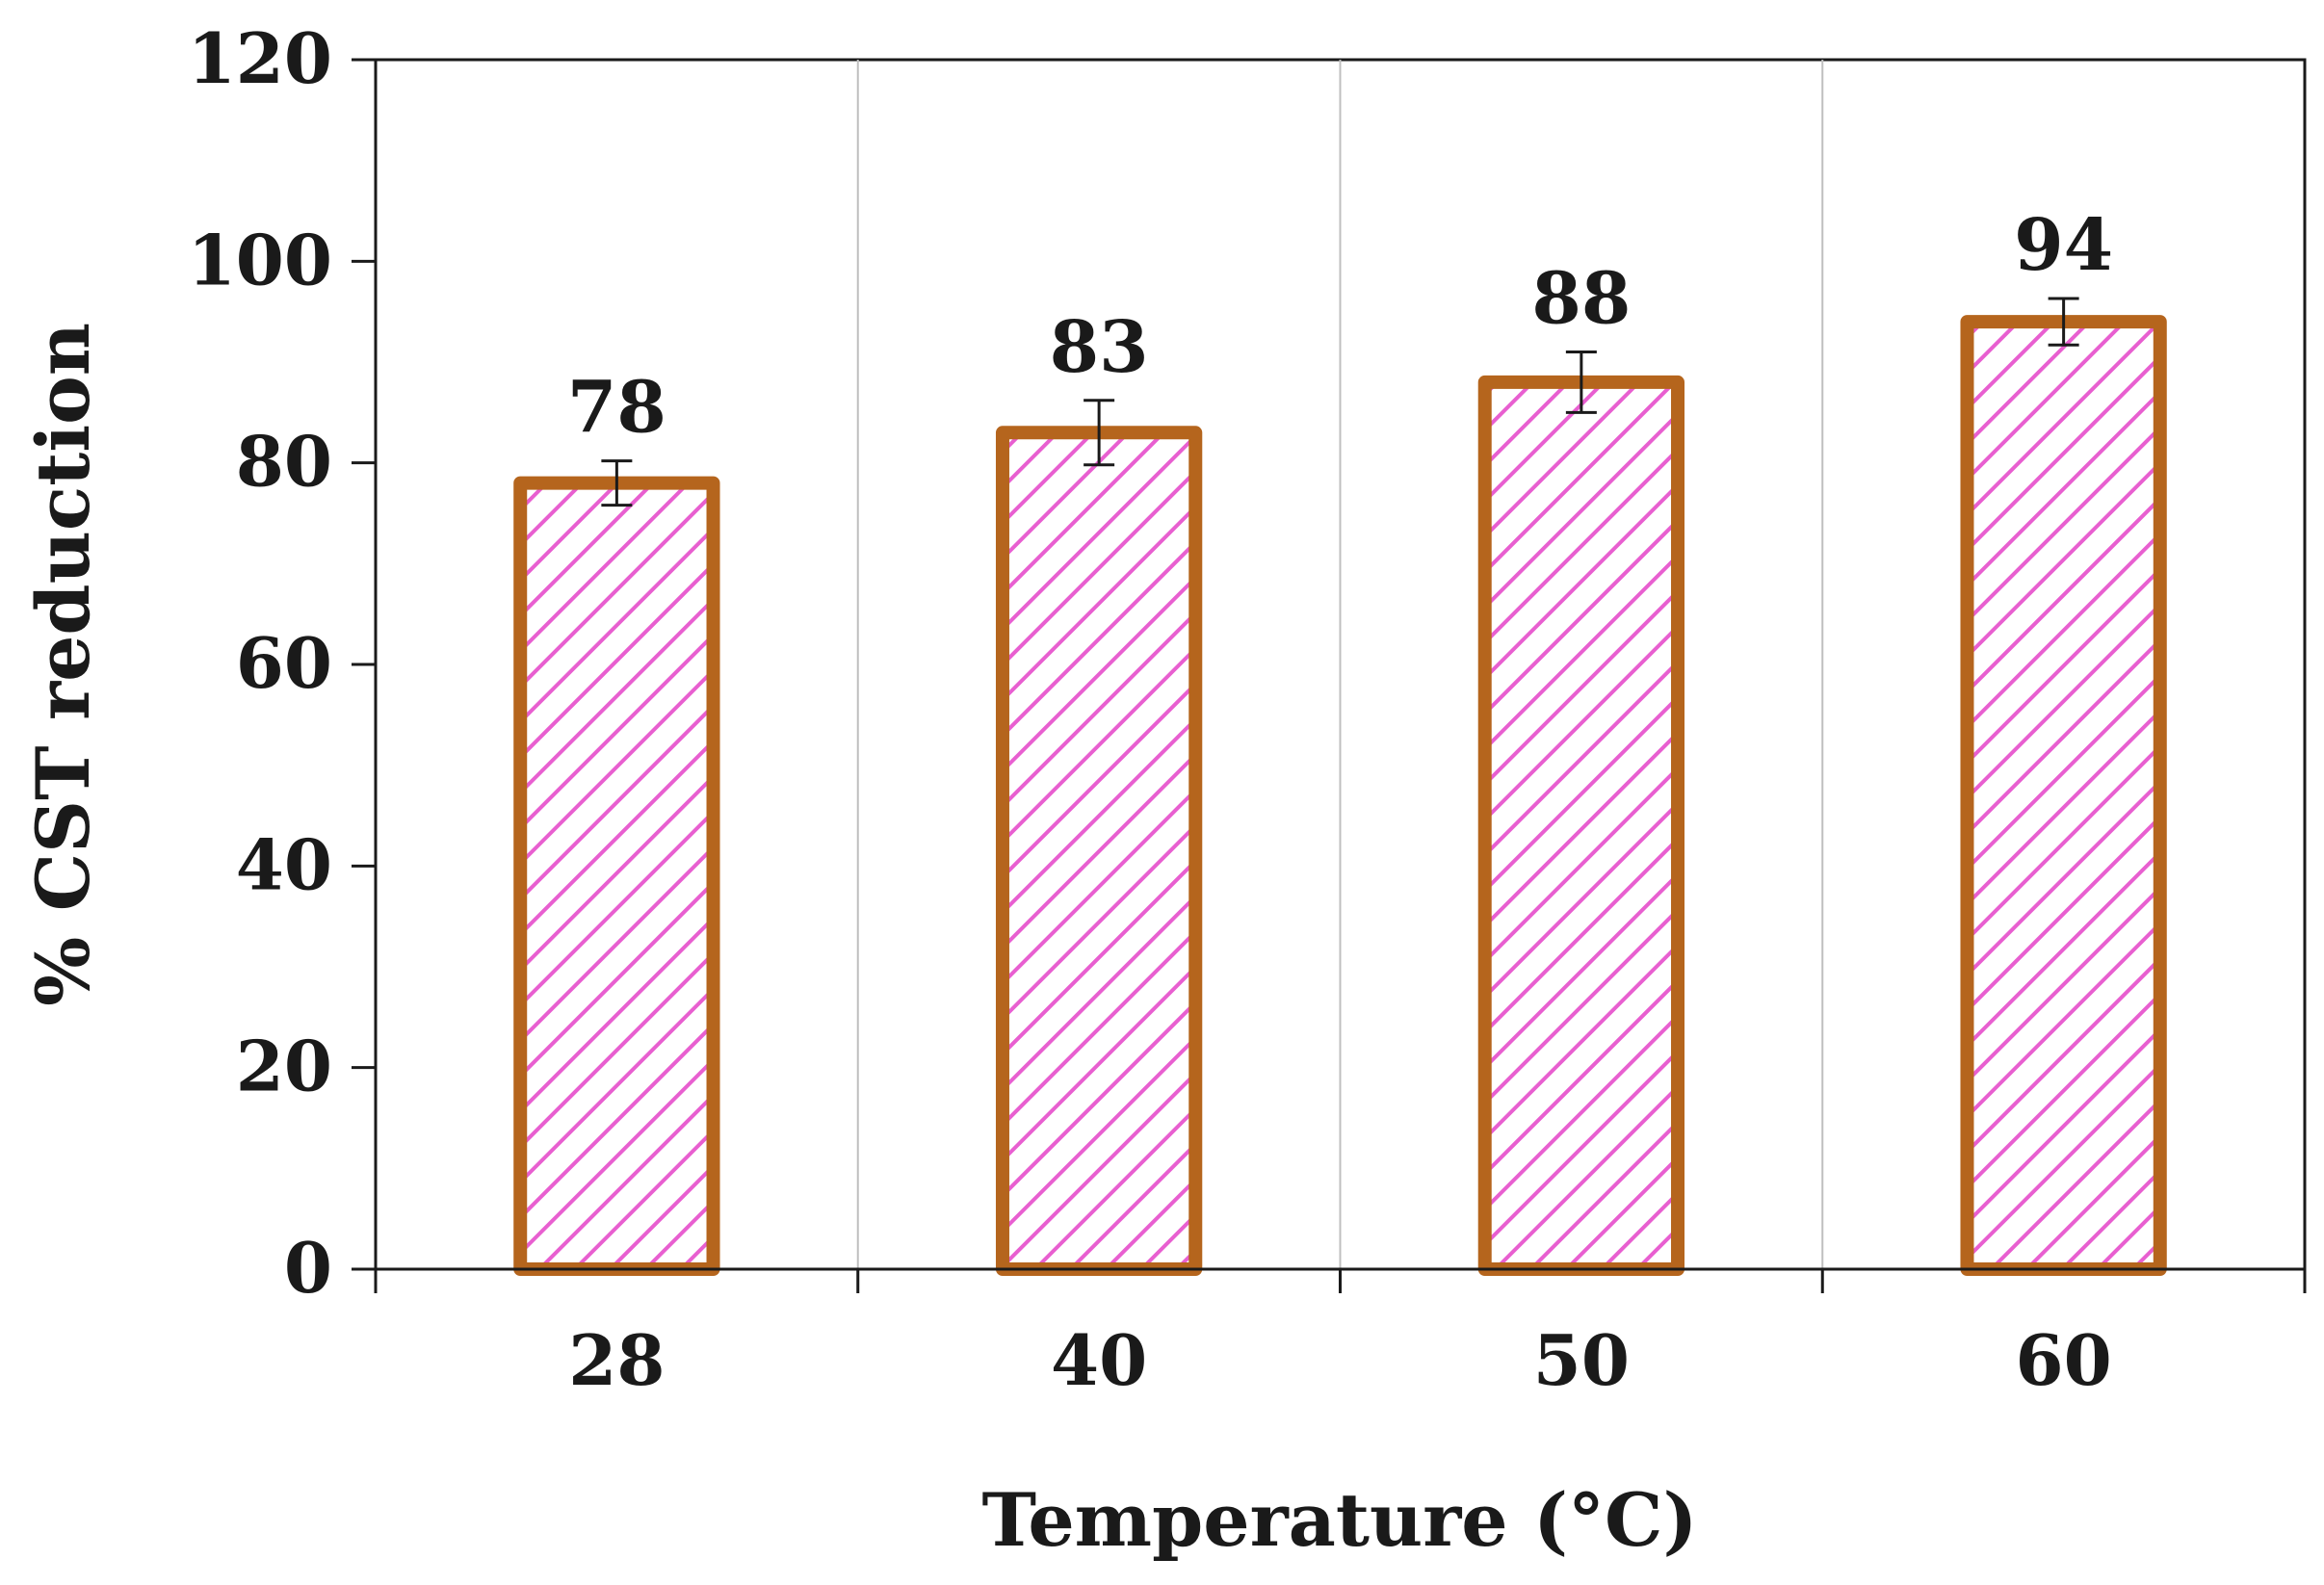 Image resolution: width=2324 pixels, height=1585 pixels. What do you see at coordinates (616, 408) in the screenshot?
I see `data-label: 78` at bounding box center [616, 408].